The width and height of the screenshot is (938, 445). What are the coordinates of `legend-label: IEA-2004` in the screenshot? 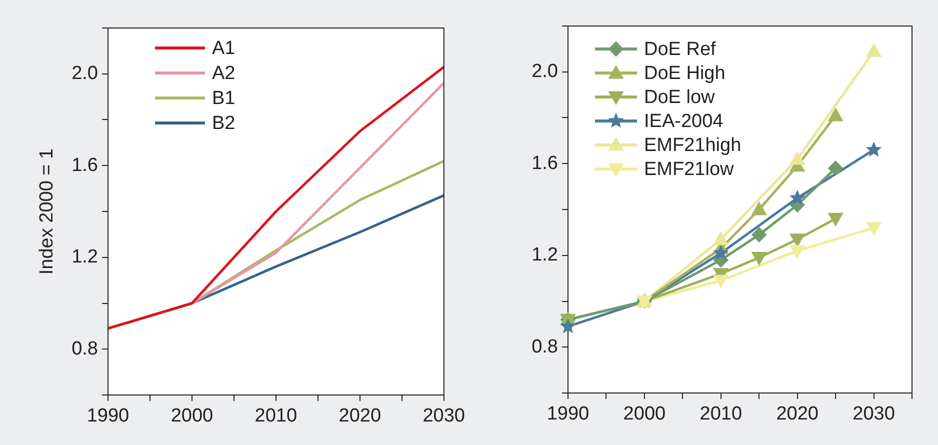 It's located at (684, 121).